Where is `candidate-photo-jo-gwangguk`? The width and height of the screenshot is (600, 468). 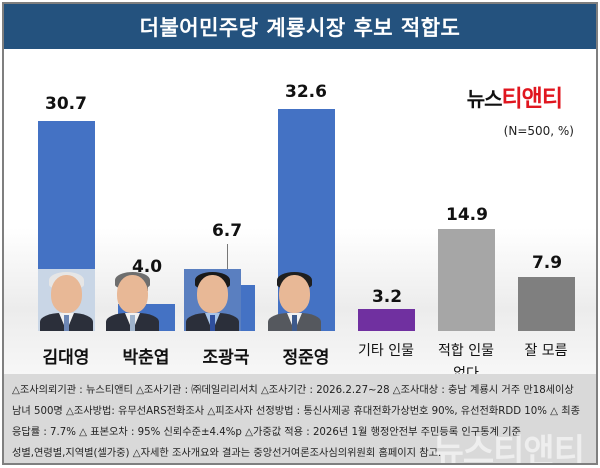 candidate-photo-jo-gwangguk is located at coordinates (212, 300).